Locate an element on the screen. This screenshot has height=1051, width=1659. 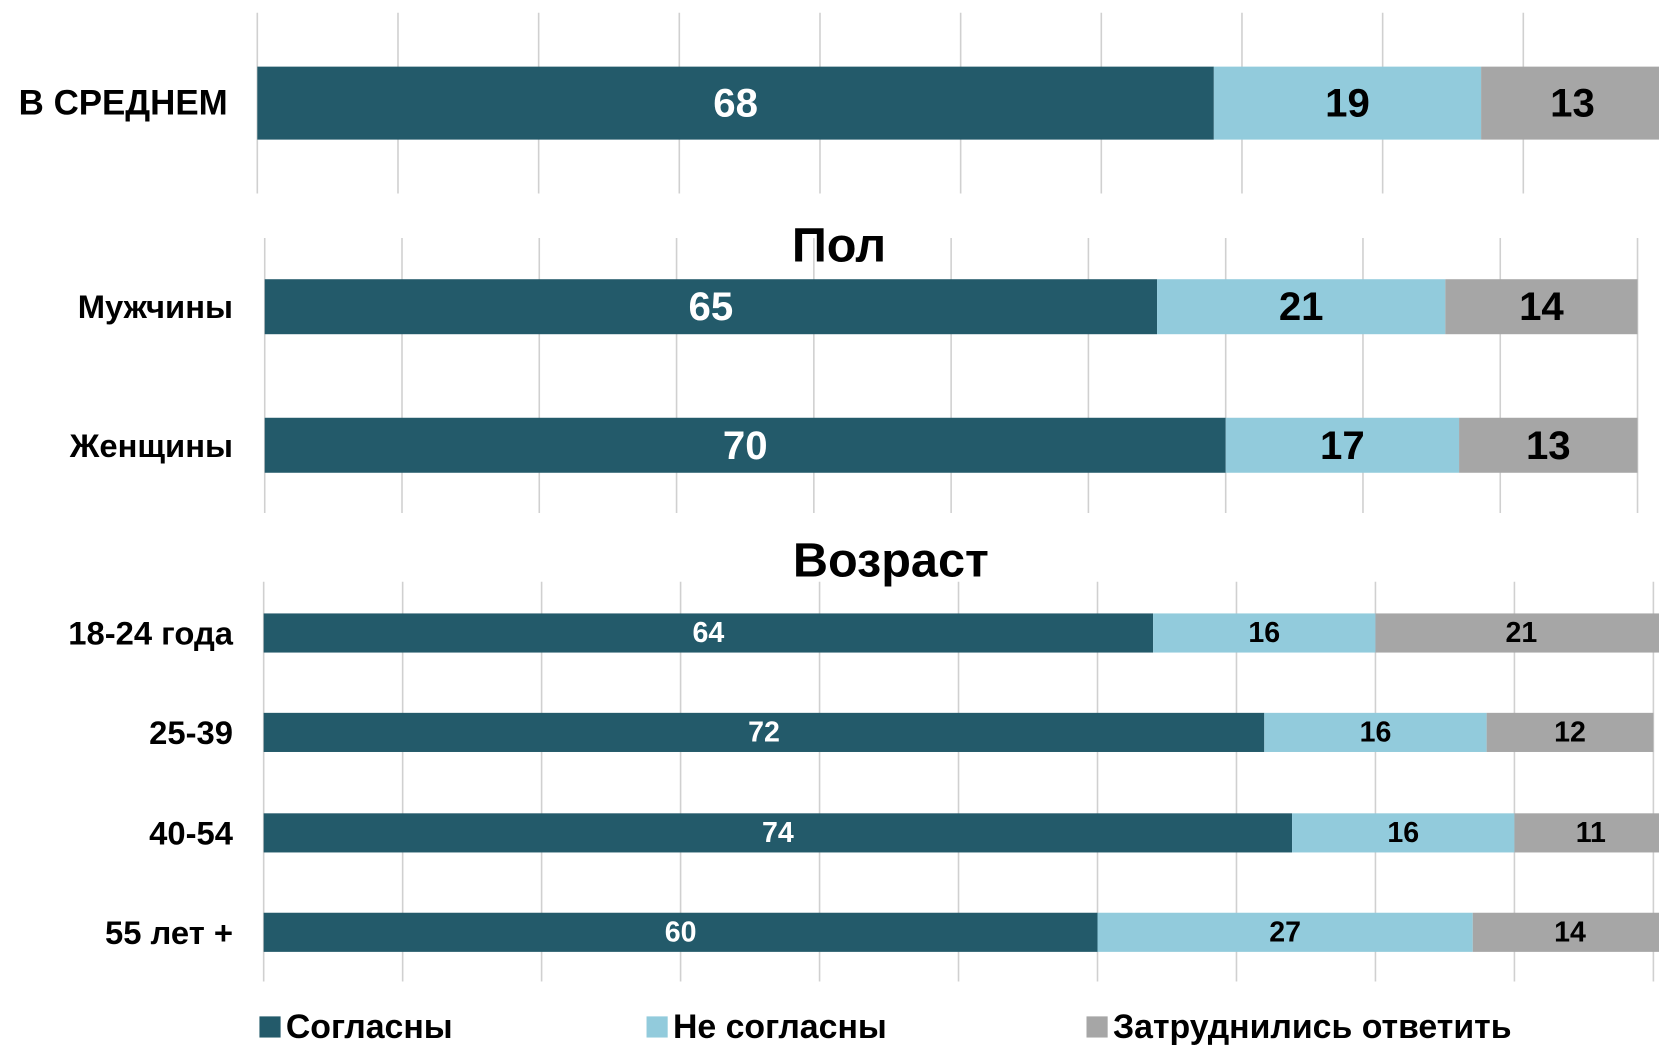
value-label: 68 is located at coordinates (735, 103).